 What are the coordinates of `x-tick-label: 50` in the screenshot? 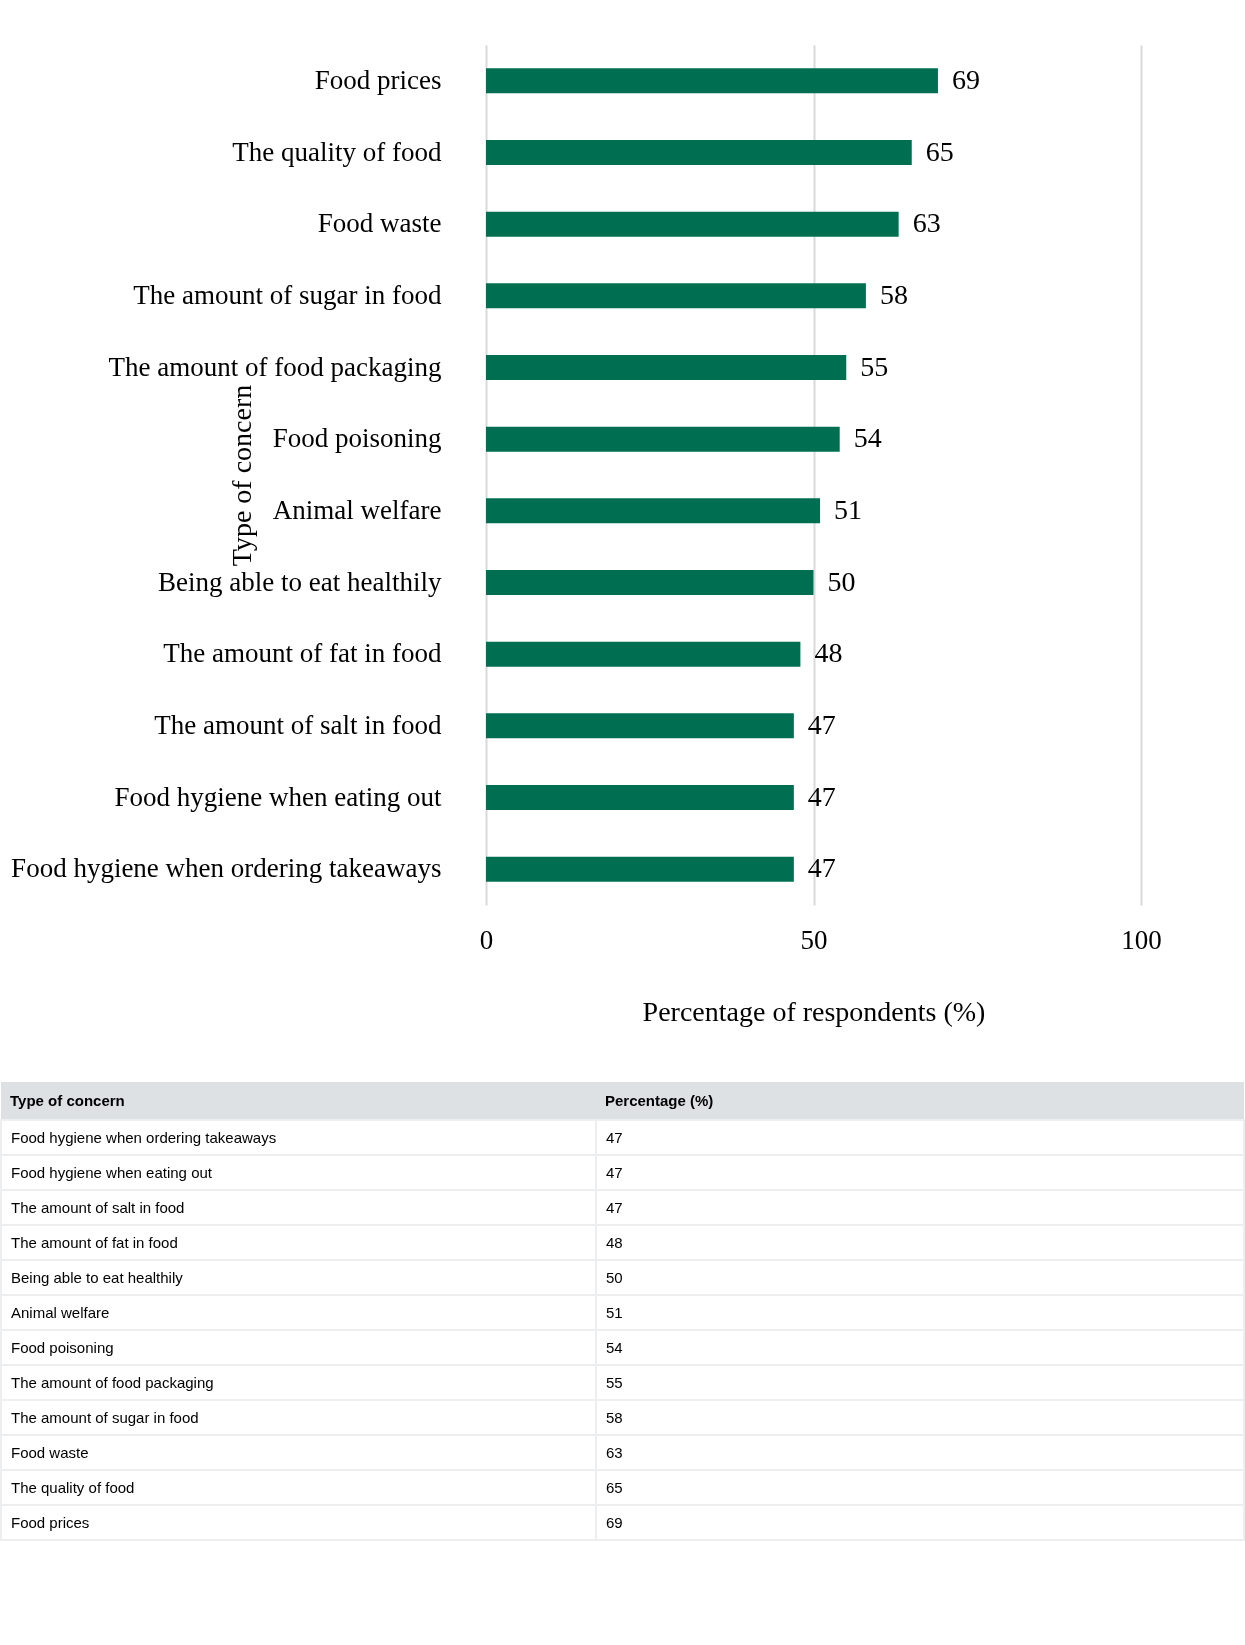 It's located at (814, 939).